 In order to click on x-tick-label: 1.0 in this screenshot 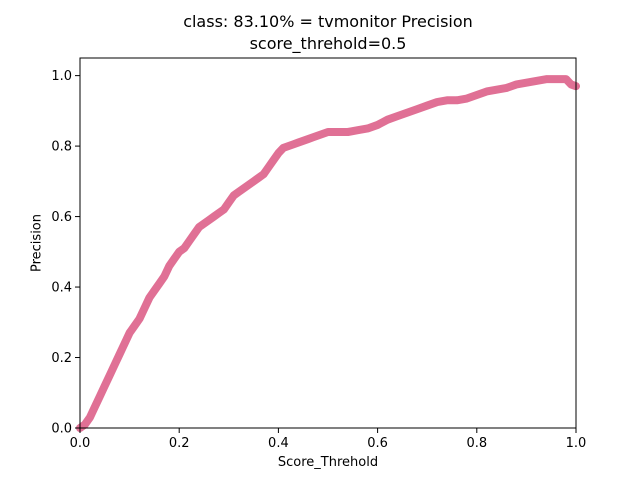, I will do `click(576, 443)`.